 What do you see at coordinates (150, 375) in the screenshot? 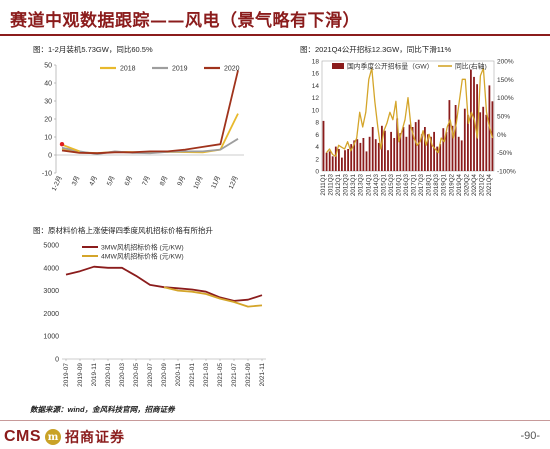
I see `chart3-x-tick-label: 2020-07` at bounding box center [150, 375].